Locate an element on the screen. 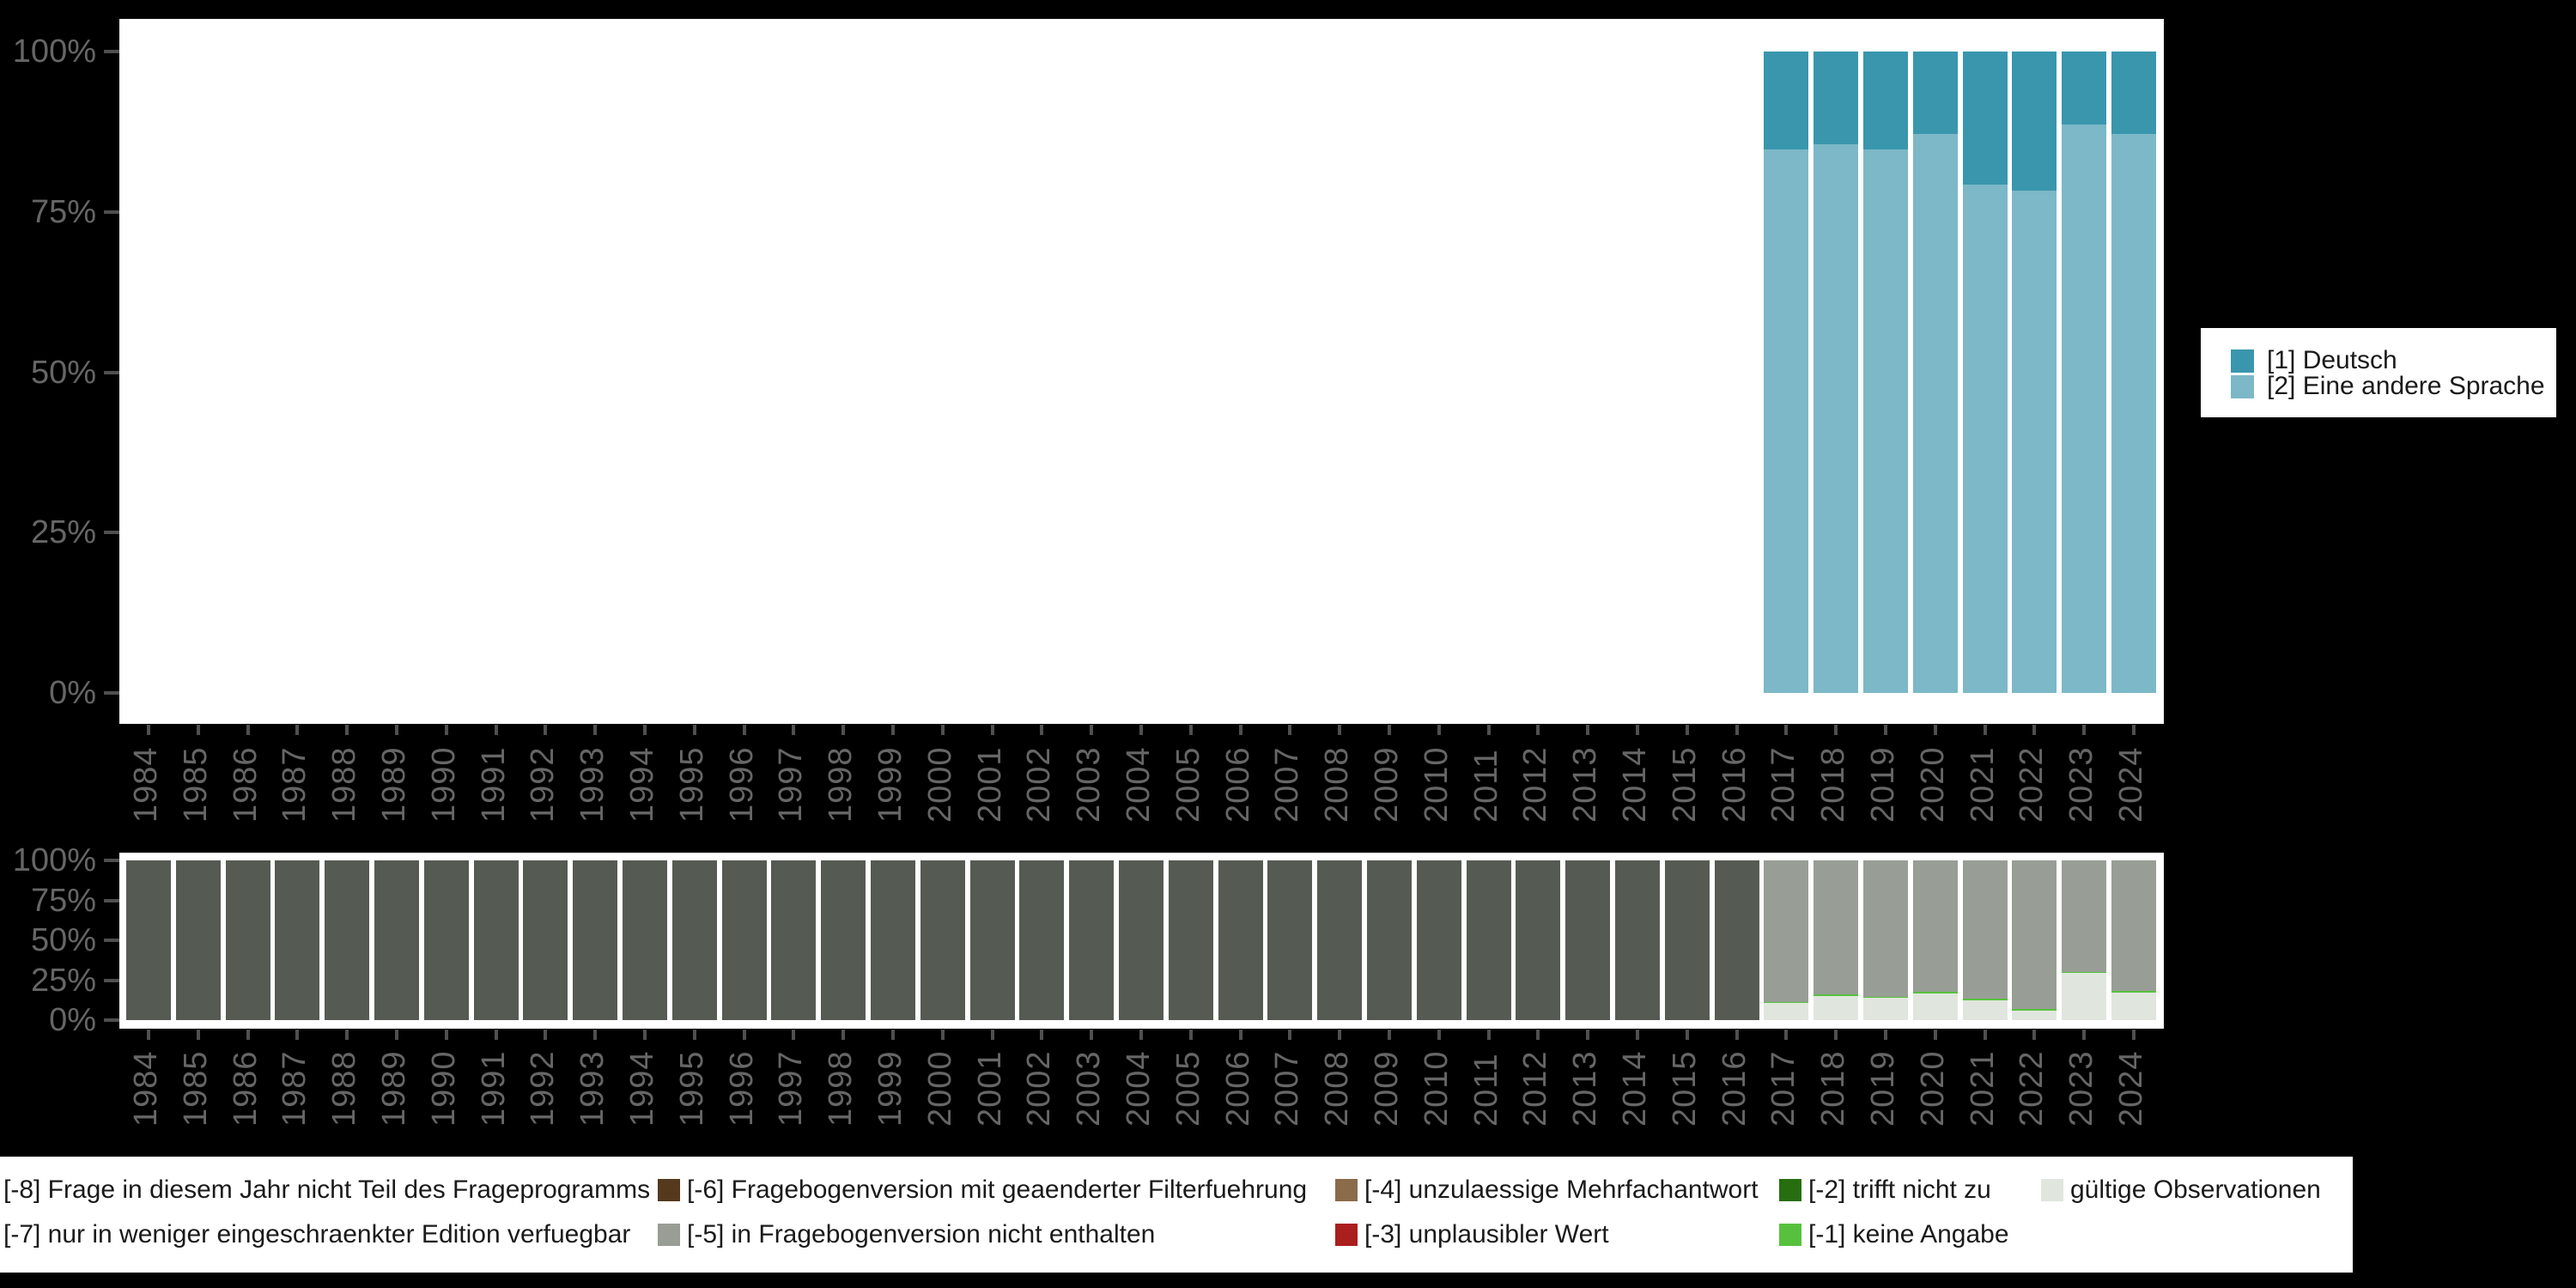 This screenshot has height=1288, width=2576. x-axis-year-label: 2007 is located at coordinates (1287, 1089).